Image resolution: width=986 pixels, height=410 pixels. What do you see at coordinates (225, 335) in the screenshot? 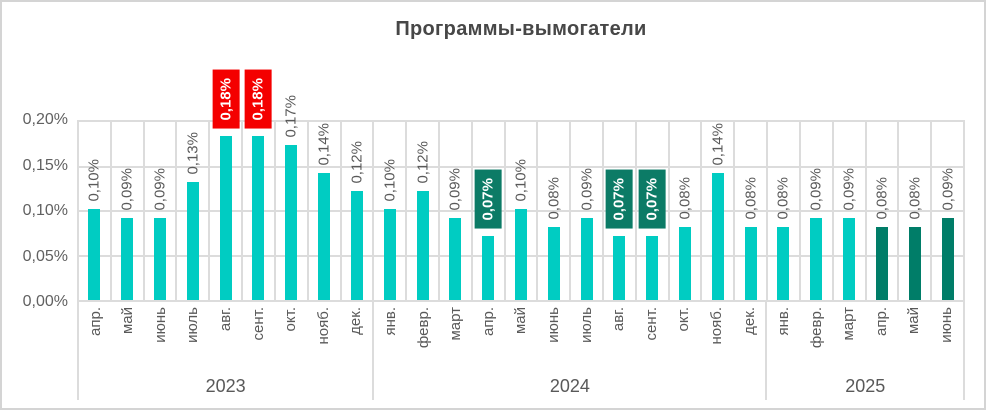
I see `months-row: апр. май июнь июль авг. сент. окт. нояб. дек.` at bounding box center [225, 335].